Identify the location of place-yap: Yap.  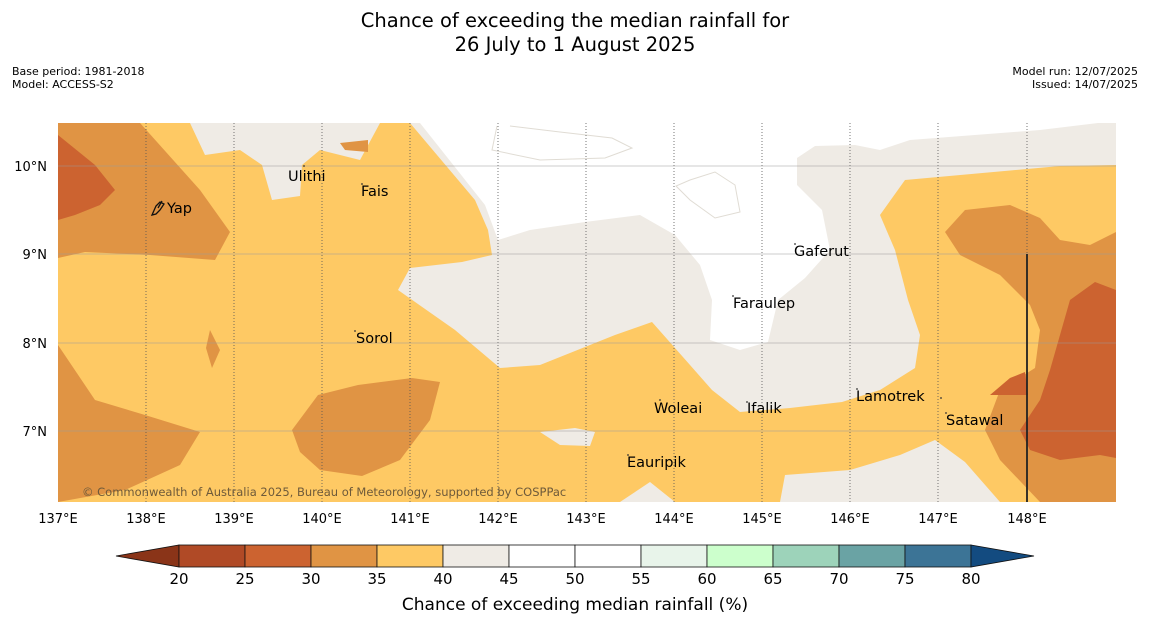
(179, 209).